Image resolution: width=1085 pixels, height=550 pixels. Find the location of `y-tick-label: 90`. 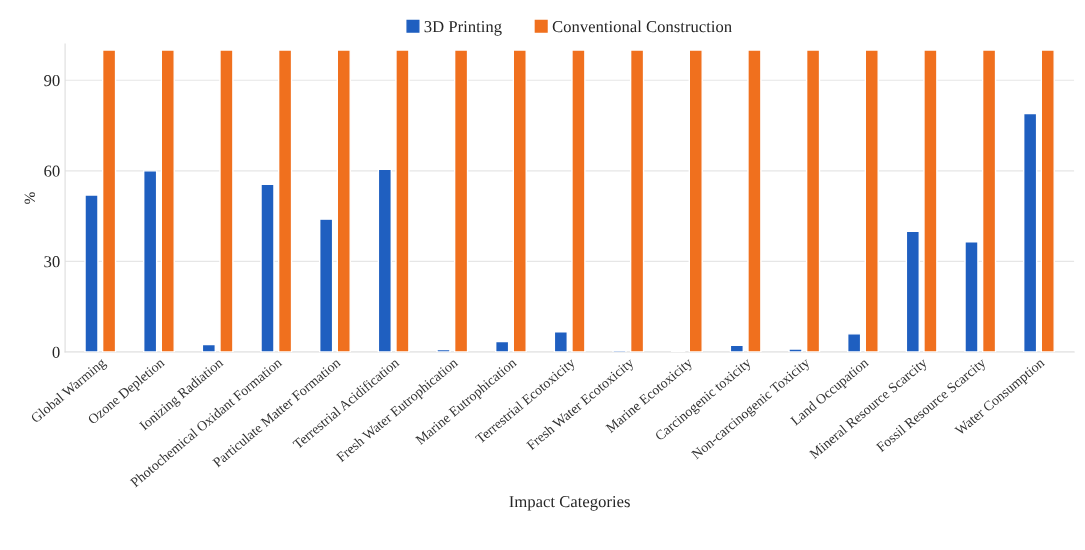

y-tick-label: 90 is located at coordinates (52, 80).